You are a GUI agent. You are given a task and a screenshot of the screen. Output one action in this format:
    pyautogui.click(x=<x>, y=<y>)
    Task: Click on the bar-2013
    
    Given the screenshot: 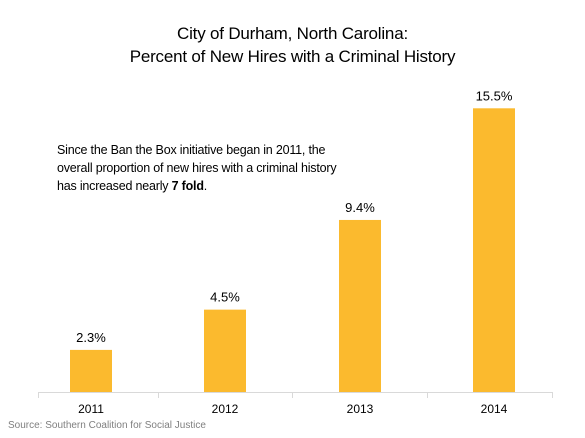 What is the action you would take?
    pyautogui.click(x=360, y=305)
    